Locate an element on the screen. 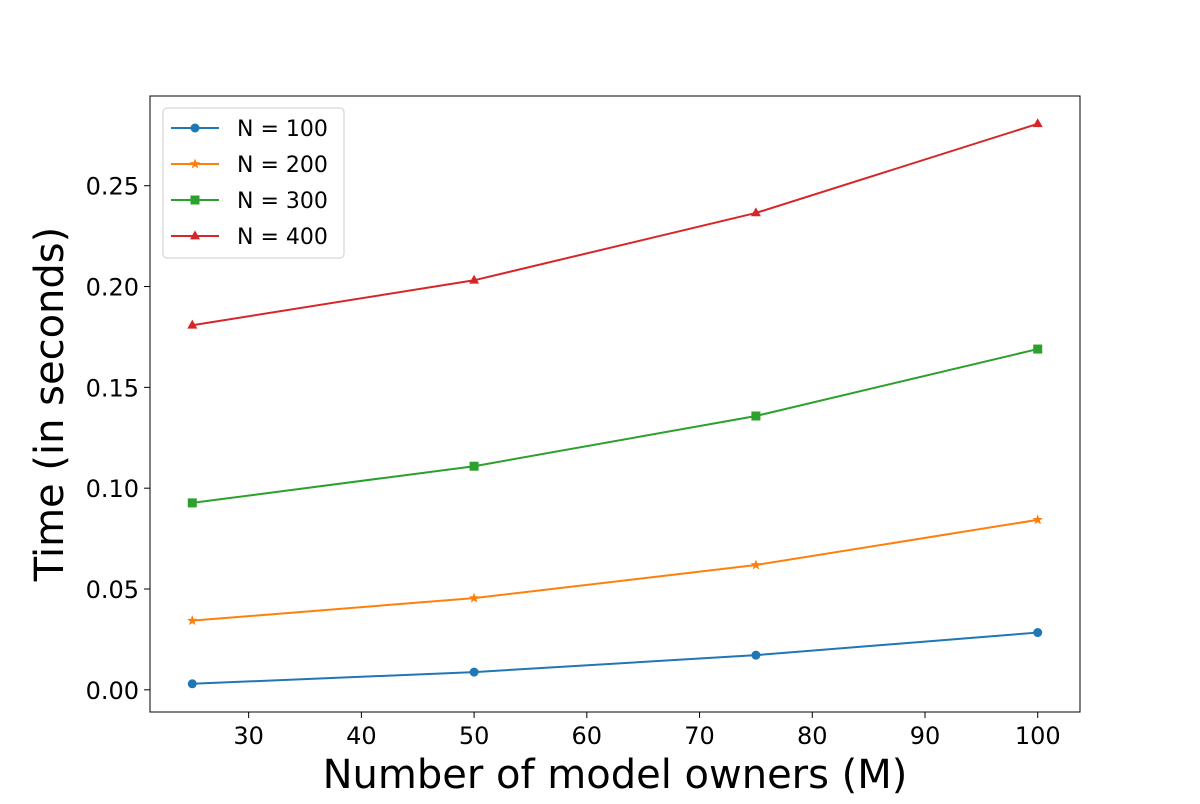 The width and height of the screenshot is (1200, 804). x-tick-label: 60 is located at coordinates (587, 736).